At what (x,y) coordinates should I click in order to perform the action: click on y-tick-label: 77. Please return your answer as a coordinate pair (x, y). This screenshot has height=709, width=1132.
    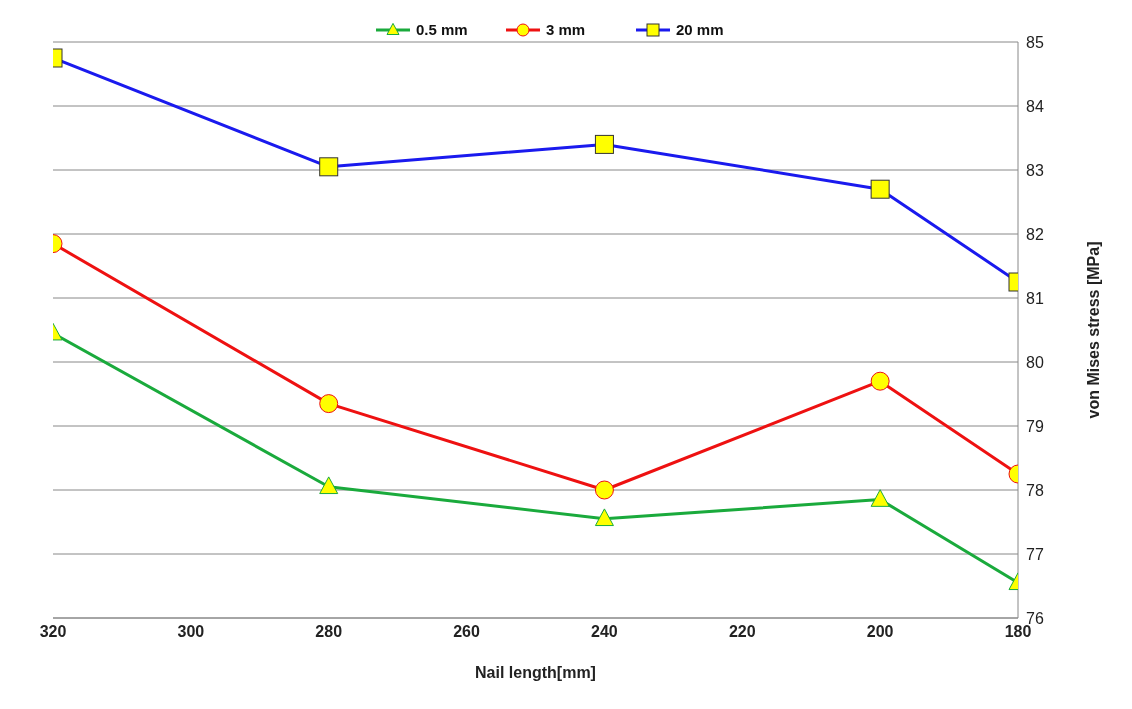
    Looking at the image, I should click on (1035, 554).